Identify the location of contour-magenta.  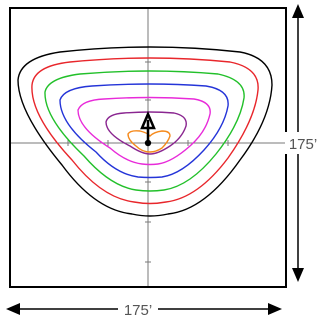
(144, 131).